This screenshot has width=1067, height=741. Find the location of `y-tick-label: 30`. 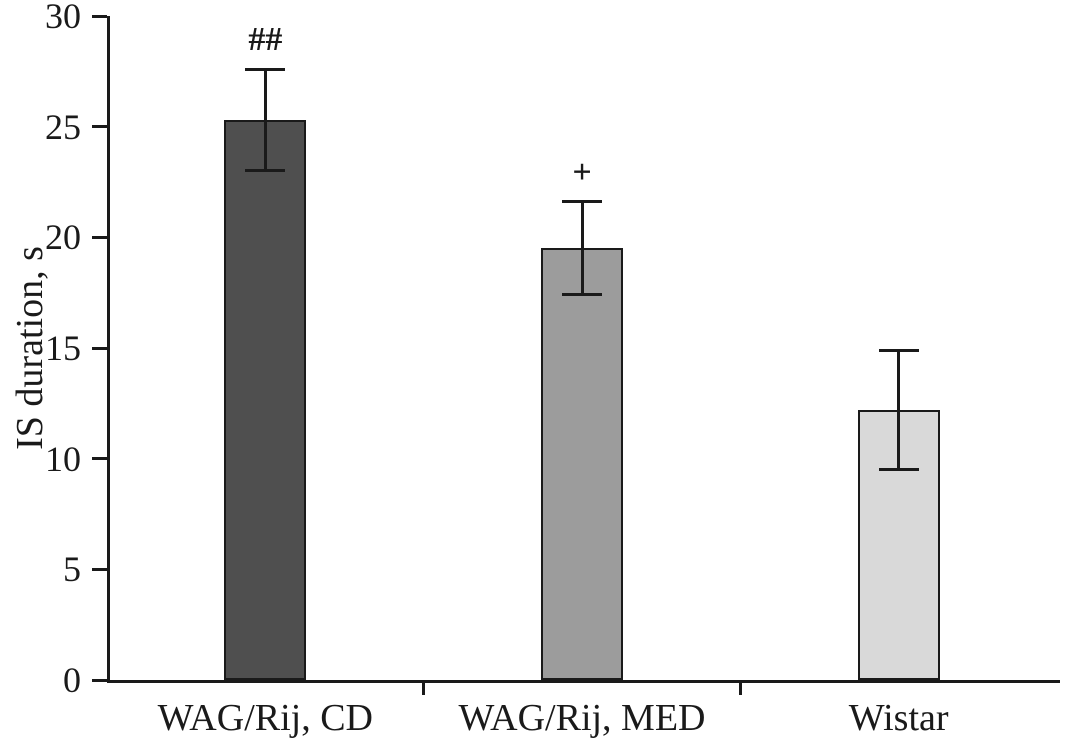

y-tick-label: 30 is located at coordinates (63, 18).